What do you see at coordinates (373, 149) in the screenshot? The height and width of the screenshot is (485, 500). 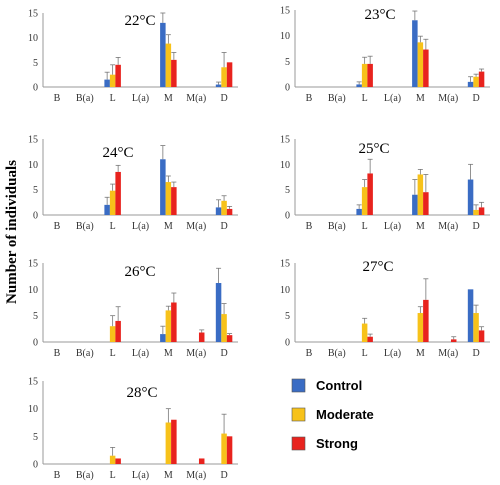 I see `panel-title: 25°C` at bounding box center [373, 149].